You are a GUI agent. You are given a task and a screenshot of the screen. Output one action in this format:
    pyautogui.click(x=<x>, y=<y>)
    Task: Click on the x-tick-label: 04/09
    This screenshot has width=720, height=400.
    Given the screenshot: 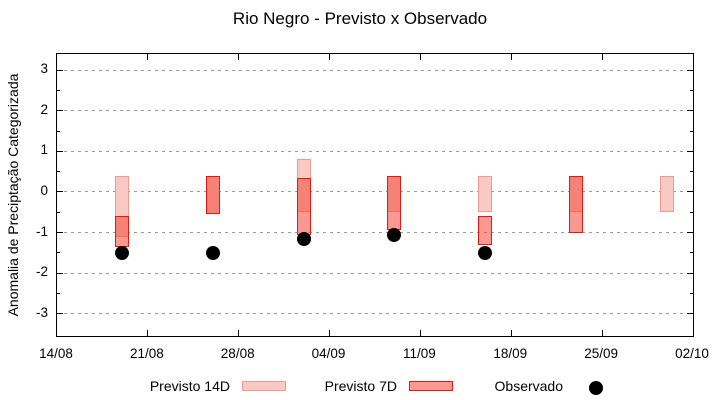 What is the action you would take?
    pyautogui.click(x=328, y=353)
    